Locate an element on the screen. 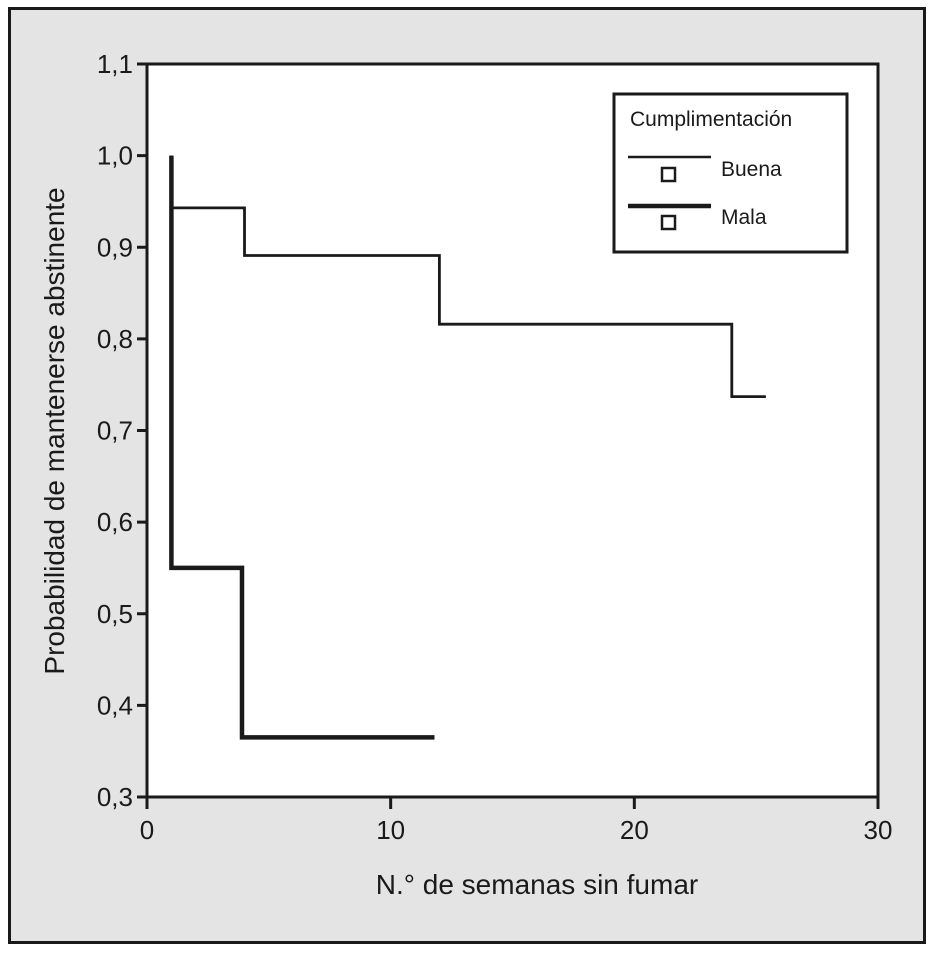 The width and height of the screenshot is (935, 957). legend-box is located at coordinates (730, 173).